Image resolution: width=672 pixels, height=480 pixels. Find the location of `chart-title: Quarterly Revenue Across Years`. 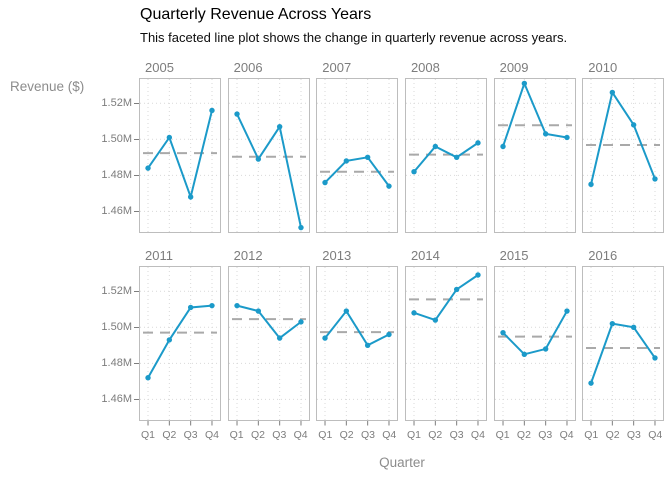

chart-title: Quarterly Revenue Across Years is located at coordinates (256, 14).